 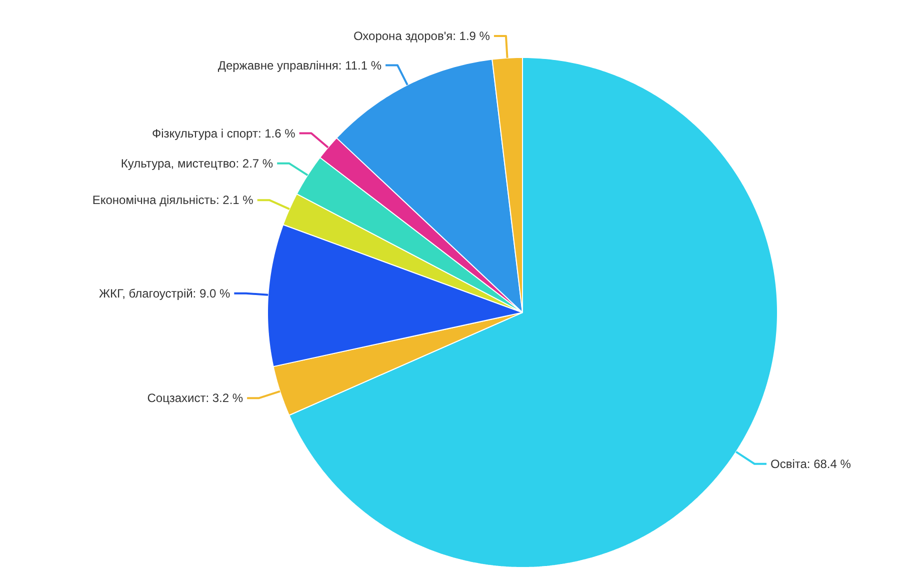 What do you see at coordinates (811, 463) in the screenshot?
I see `slice-label: Освіта: 68.4 %` at bounding box center [811, 463].